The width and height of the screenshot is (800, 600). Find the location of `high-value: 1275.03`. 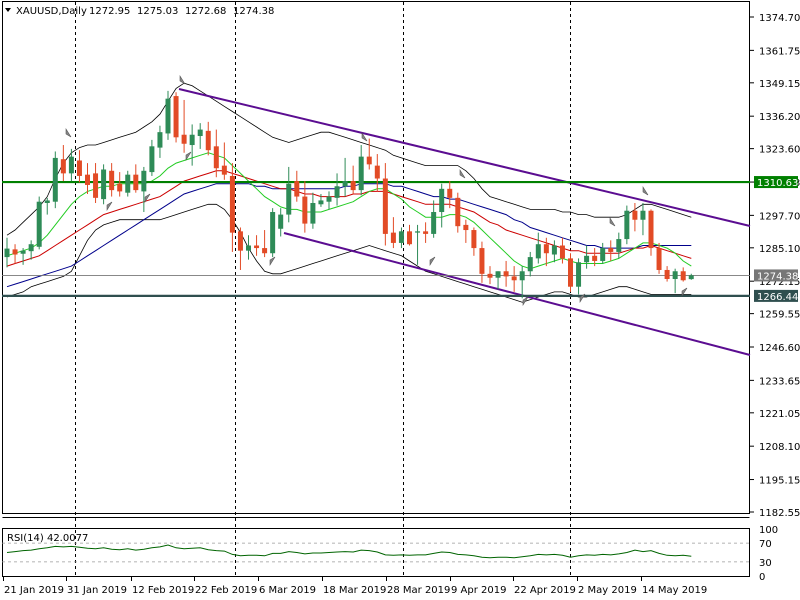

high-value: 1275.03 is located at coordinates (157, 11).